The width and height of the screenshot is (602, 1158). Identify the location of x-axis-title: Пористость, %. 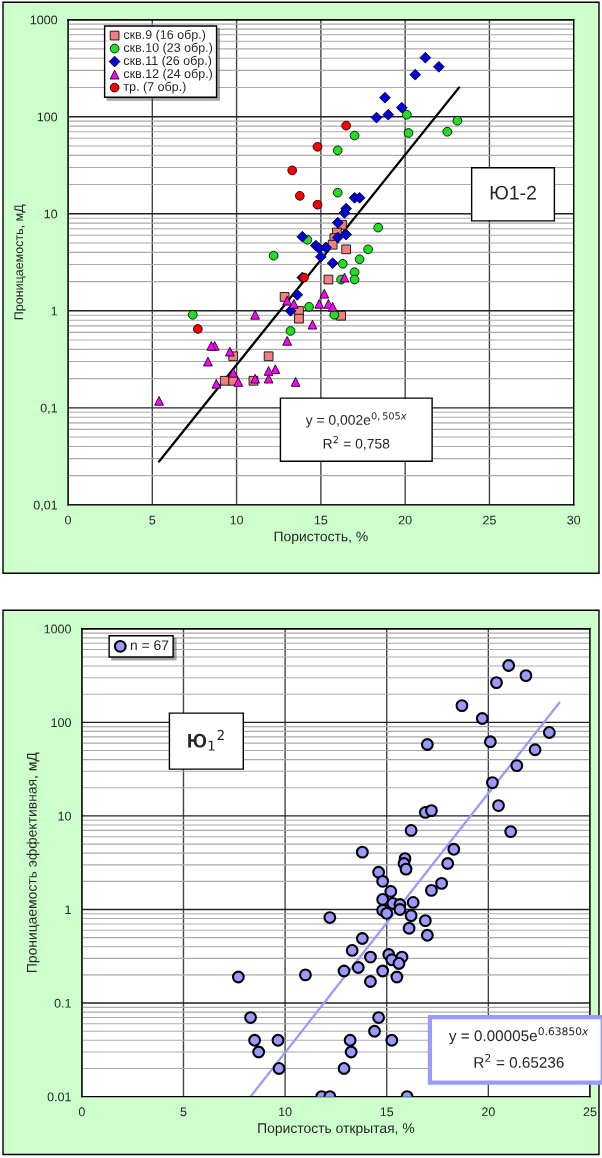
(321, 538).